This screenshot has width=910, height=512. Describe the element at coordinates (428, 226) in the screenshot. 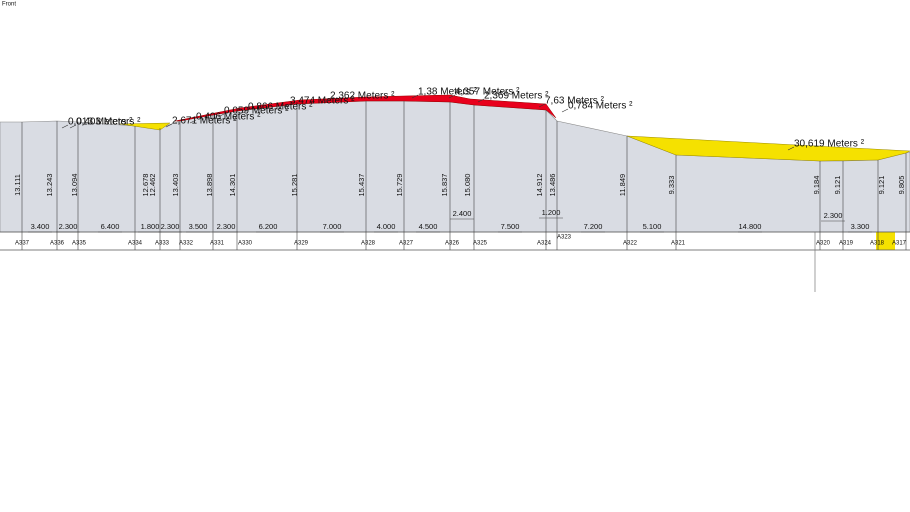

I see `spacing-label: 4.500` at that location.